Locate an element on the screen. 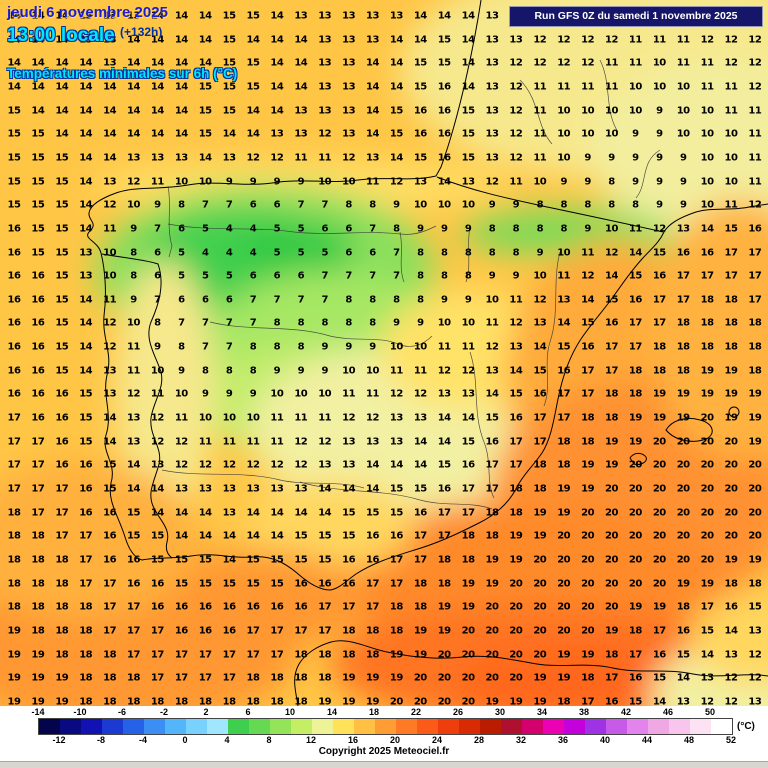 Image resolution: width=768 pixels, height=768 pixels. legend-tick-label: -4 is located at coordinates (143, 740).